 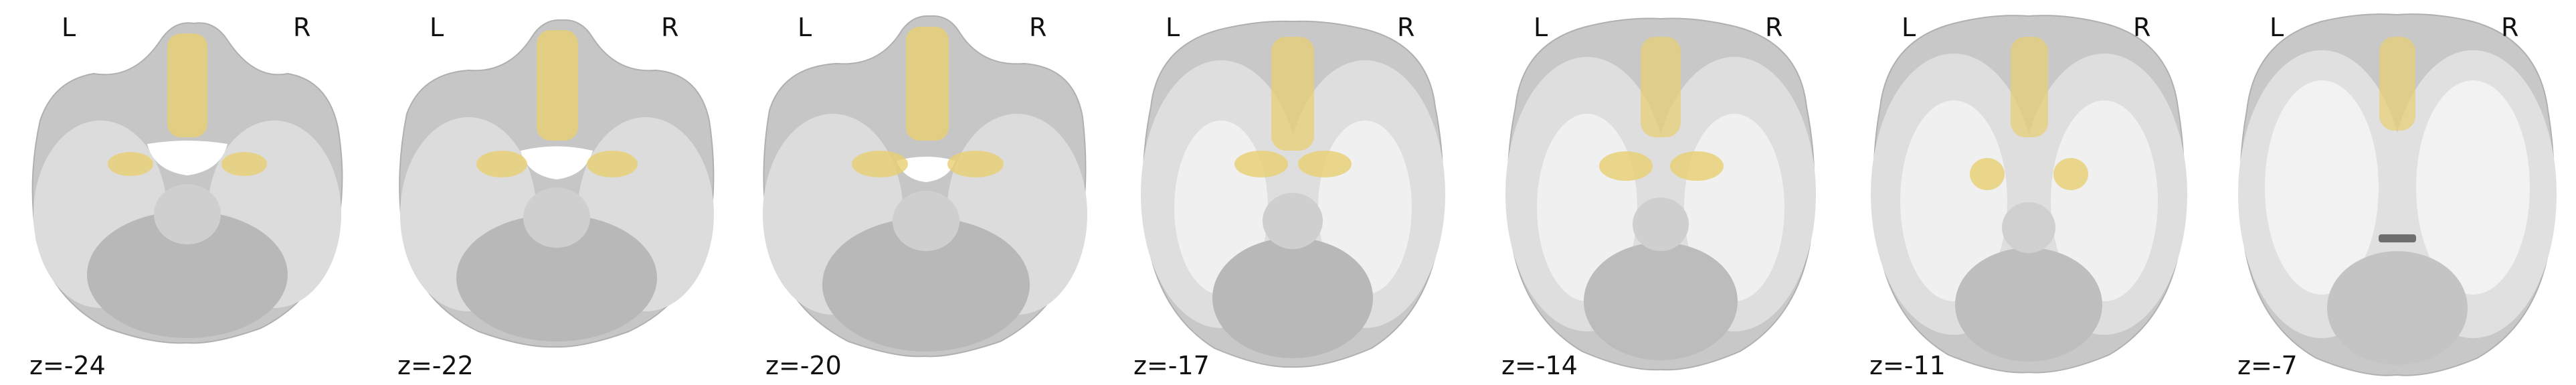 I want to click on slice-panel: L R z=-17, so click(x=1288, y=192).